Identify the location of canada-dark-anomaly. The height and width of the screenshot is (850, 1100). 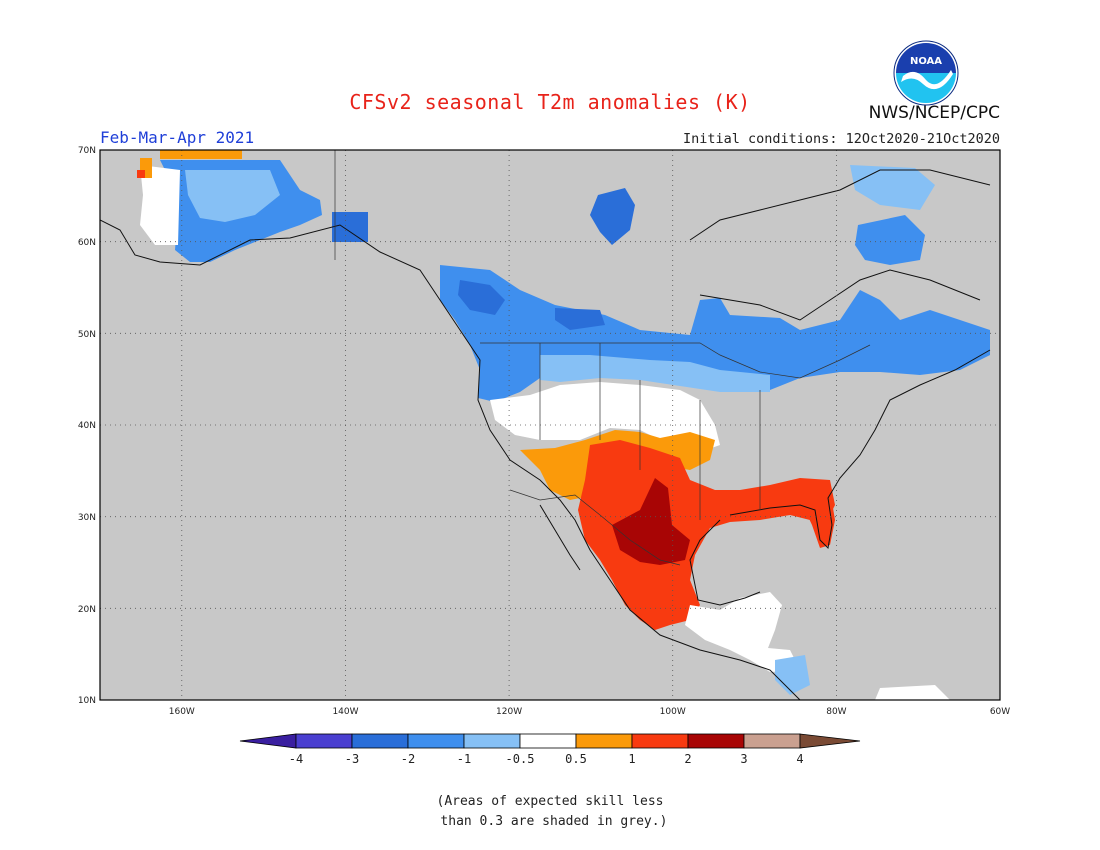
(481, 297).